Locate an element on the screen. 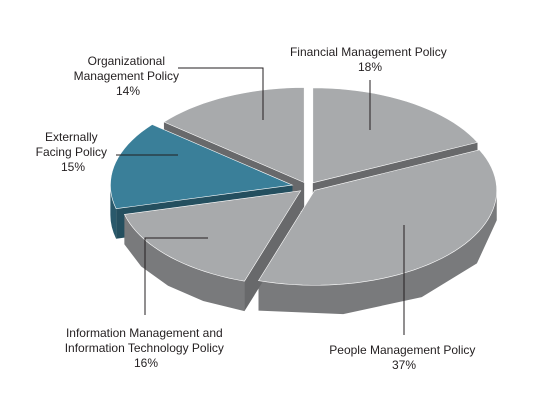  slice-people-management is located at coordinates (378, 217).